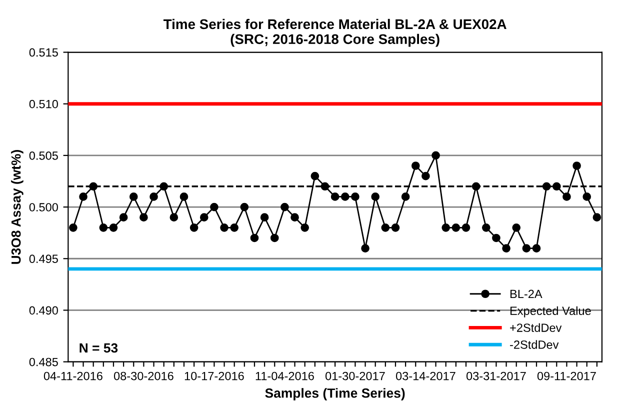  I want to click on x-tick-label: 01-30-2017, so click(355, 376).